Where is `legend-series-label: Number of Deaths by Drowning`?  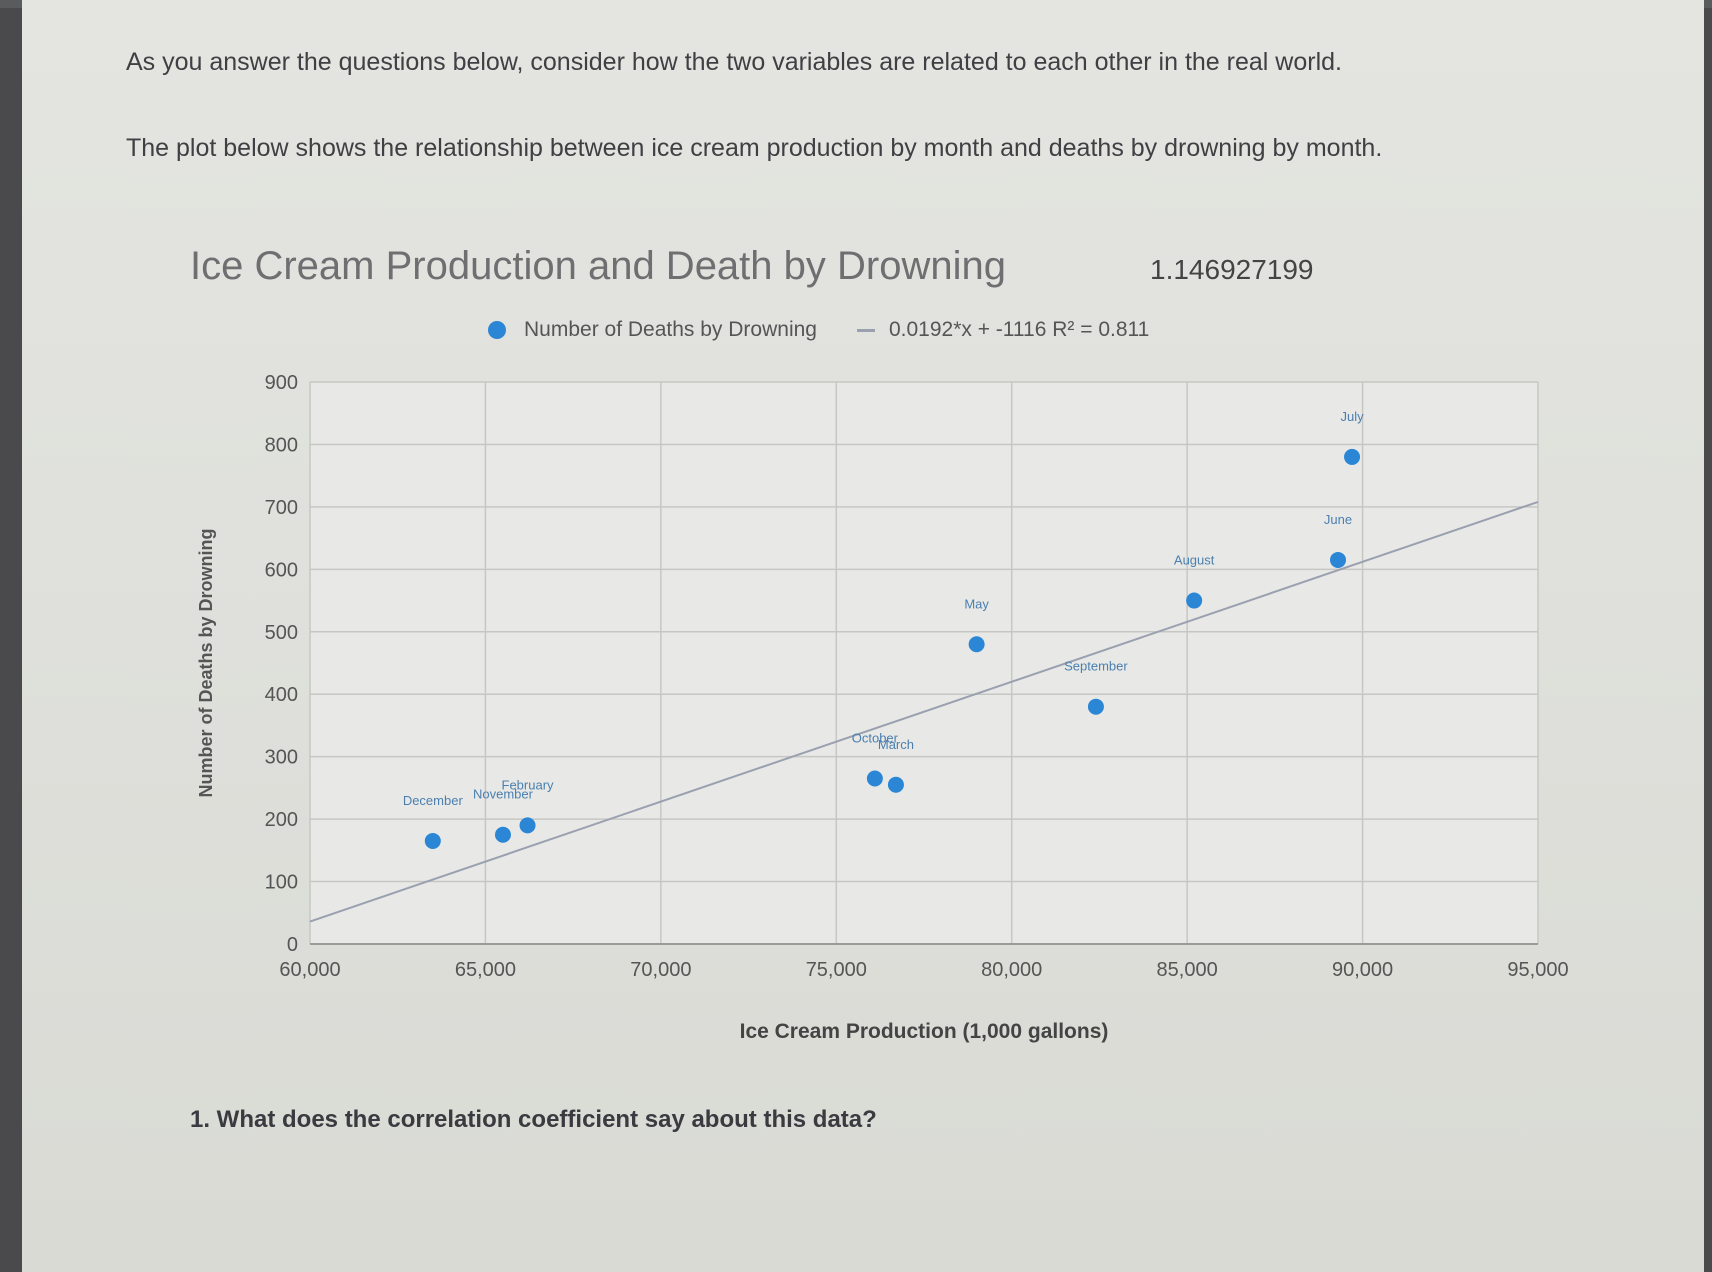 legend-series-label: Number of Deaths by Drowning is located at coordinates (670, 329).